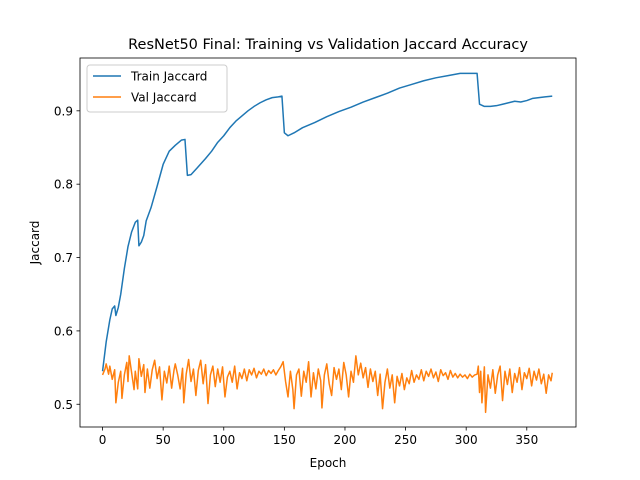 This screenshot has height=480, width=640. I want to click on y-axis-title: Jaccard, so click(35, 243).